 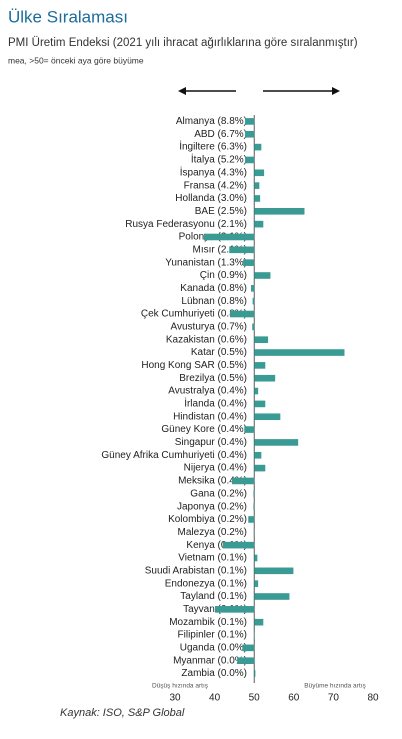 I want to click on y-tick-label: Suudi Arabistan (0.1%), so click(x=196, y=570).